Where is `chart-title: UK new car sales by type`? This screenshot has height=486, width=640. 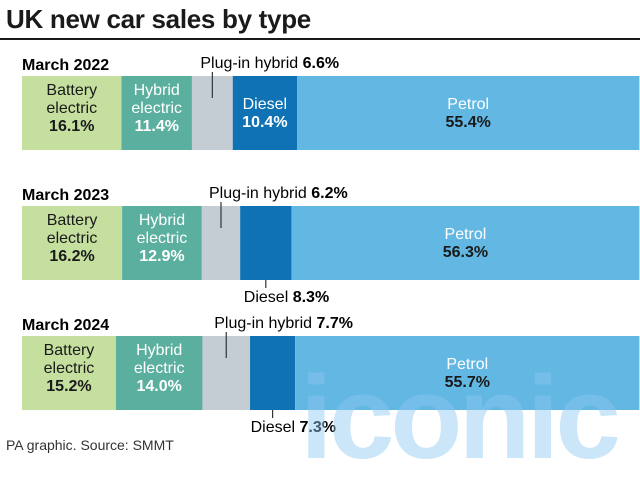
chart-title: UK new car sales by type is located at coordinates (158, 19).